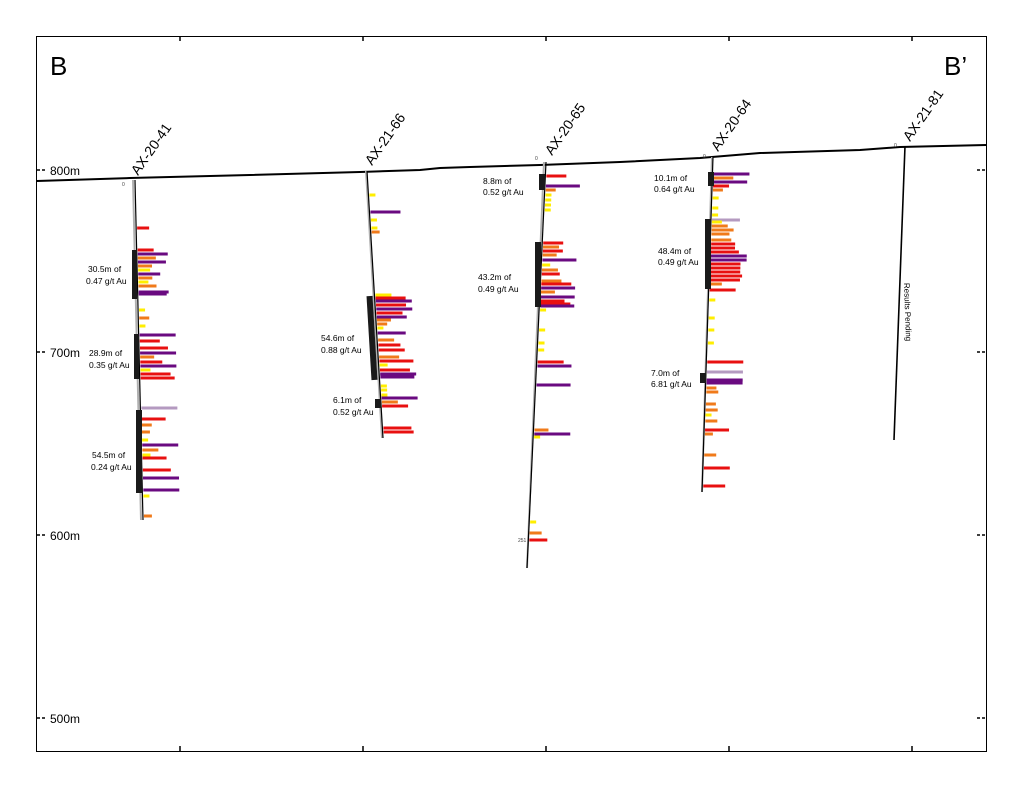 This screenshot has height=791, width=1024. What do you see at coordinates (65, 719) in the screenshot?
I see `elevation-label: 500m` at bounding box center [65, 719].